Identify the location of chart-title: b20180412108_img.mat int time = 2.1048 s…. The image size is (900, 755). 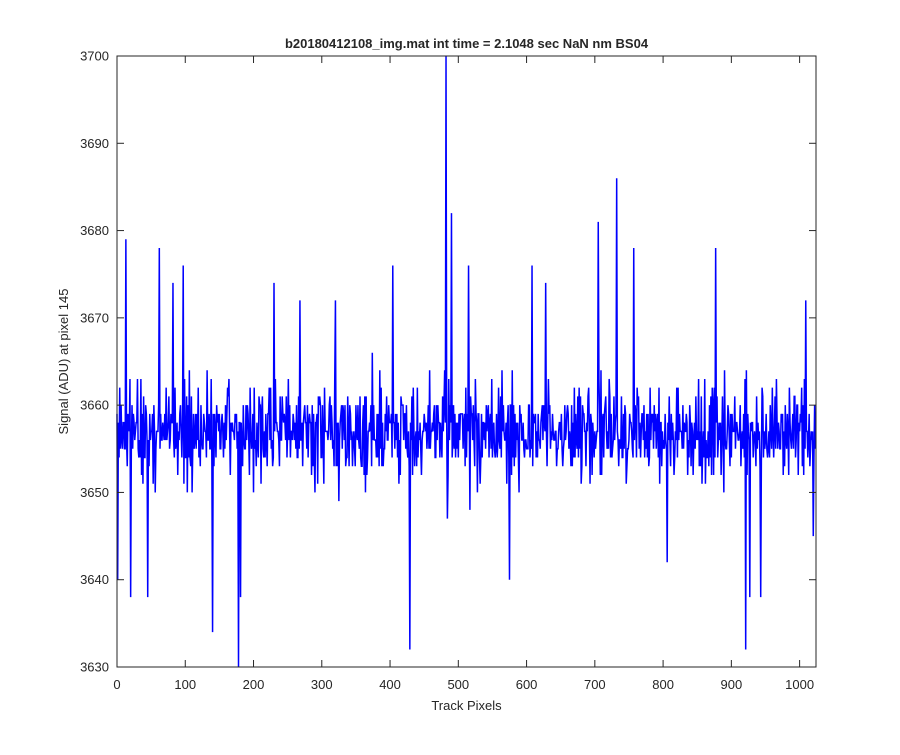
(467, 43).